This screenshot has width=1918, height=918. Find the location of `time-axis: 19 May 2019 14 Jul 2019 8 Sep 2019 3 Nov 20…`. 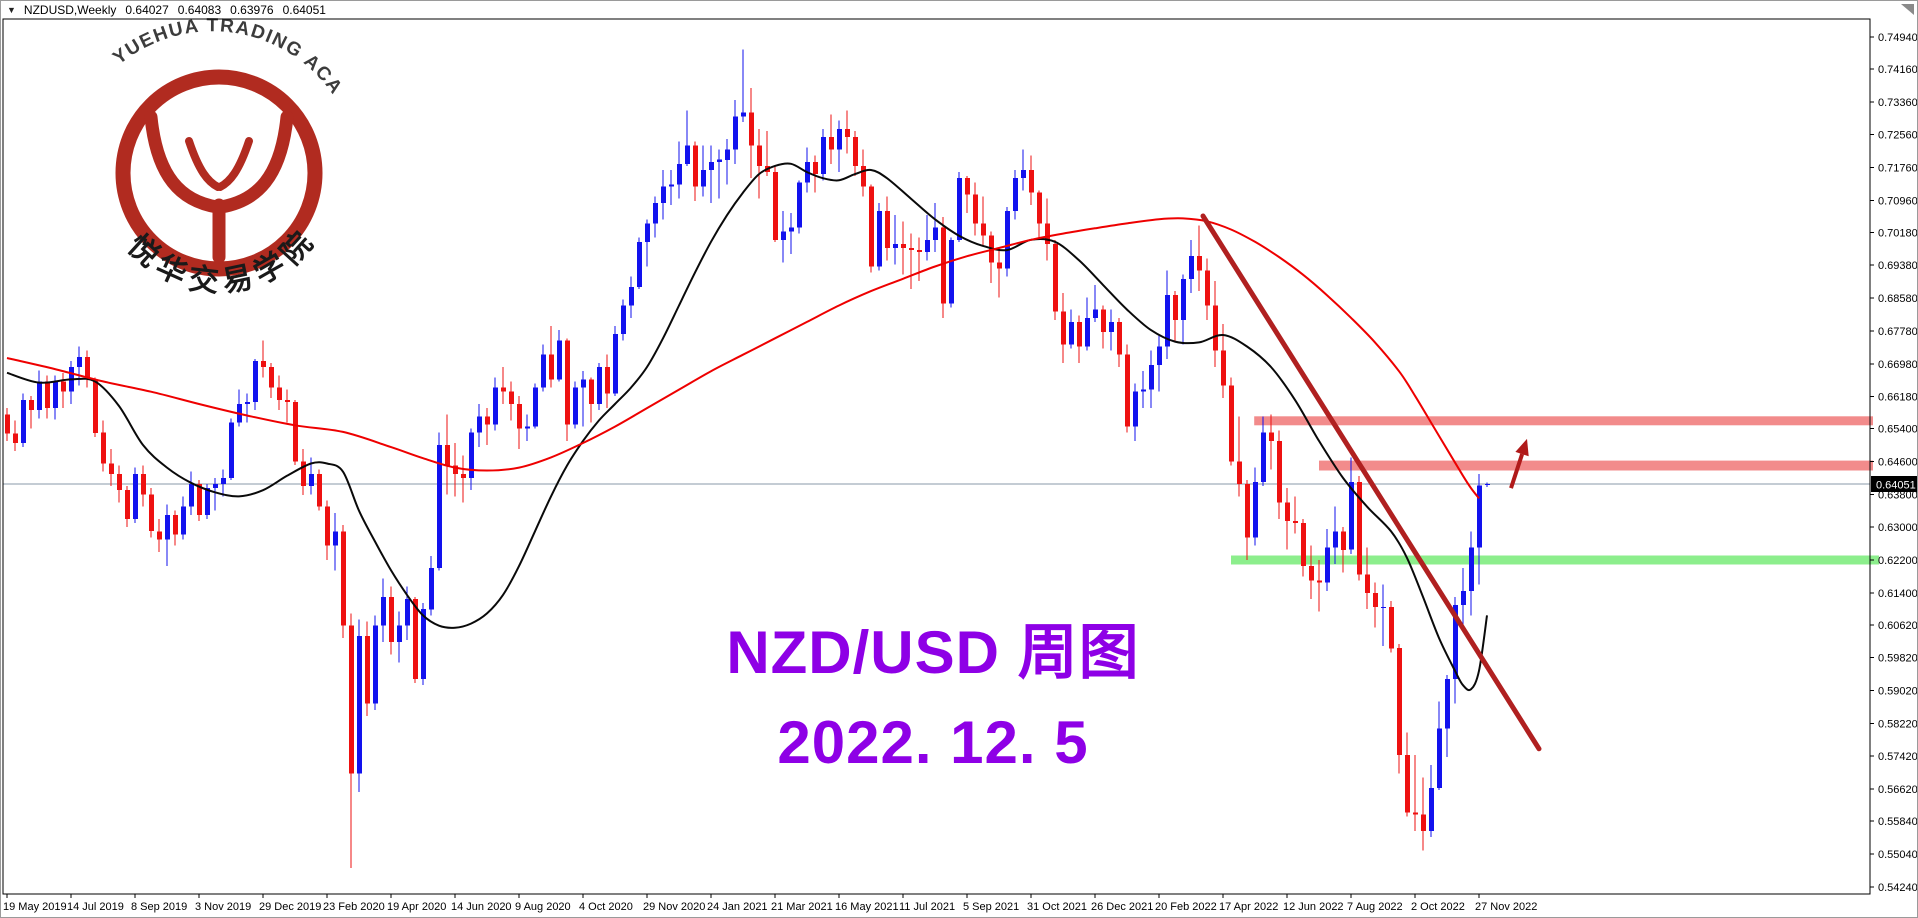

time-axis: 19 May 2019 14 Jul 2019 8 Sep 2019 3 Nov 20… is located at coordinates (770, 903).